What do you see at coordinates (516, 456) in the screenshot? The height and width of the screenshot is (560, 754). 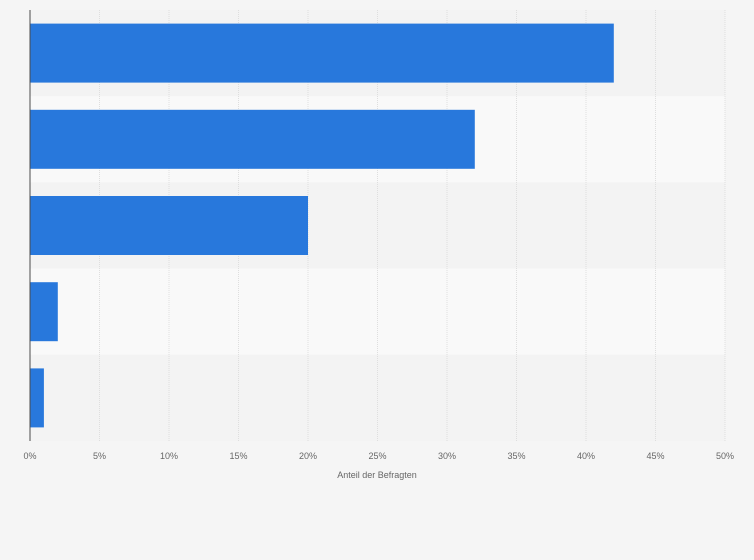 I see `x-tick-label: 35%` at bounding box center [516, 456].